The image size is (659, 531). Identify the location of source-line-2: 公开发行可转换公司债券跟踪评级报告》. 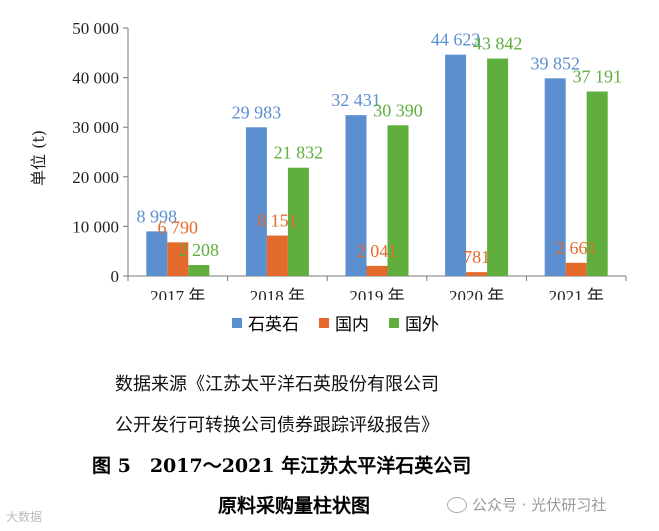
(277, 425).